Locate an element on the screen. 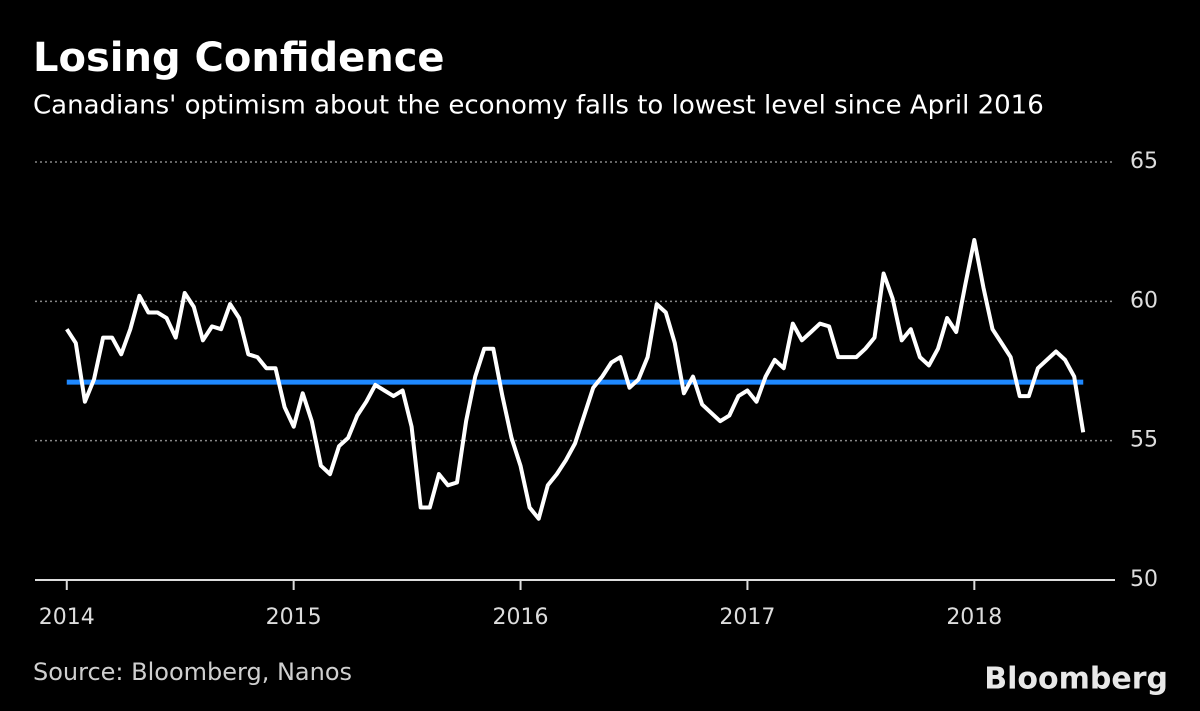  x-tick-label: 2014 is located at coordinates (67, 617).